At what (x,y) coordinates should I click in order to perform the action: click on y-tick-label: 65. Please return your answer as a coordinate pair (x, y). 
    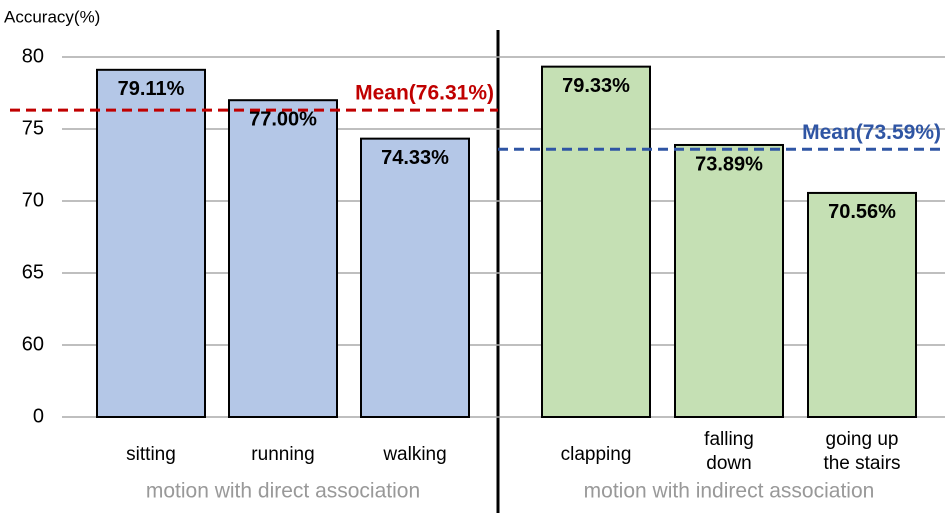
    Looking at the image, I should click on (33, 272).